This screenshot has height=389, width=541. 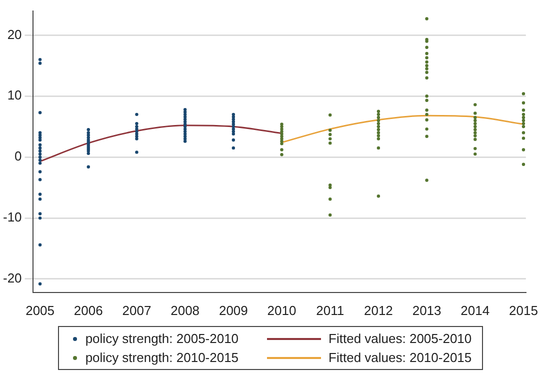 I want to click on x-tick-label: 2015, so click(x=523, y=310).